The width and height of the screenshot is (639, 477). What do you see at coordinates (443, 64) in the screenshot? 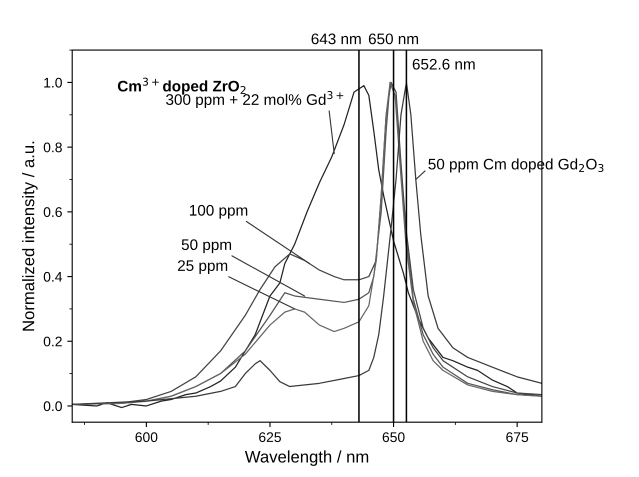
I see `ref-line-label: 652.6 nm` at bounding box center [443, 64].